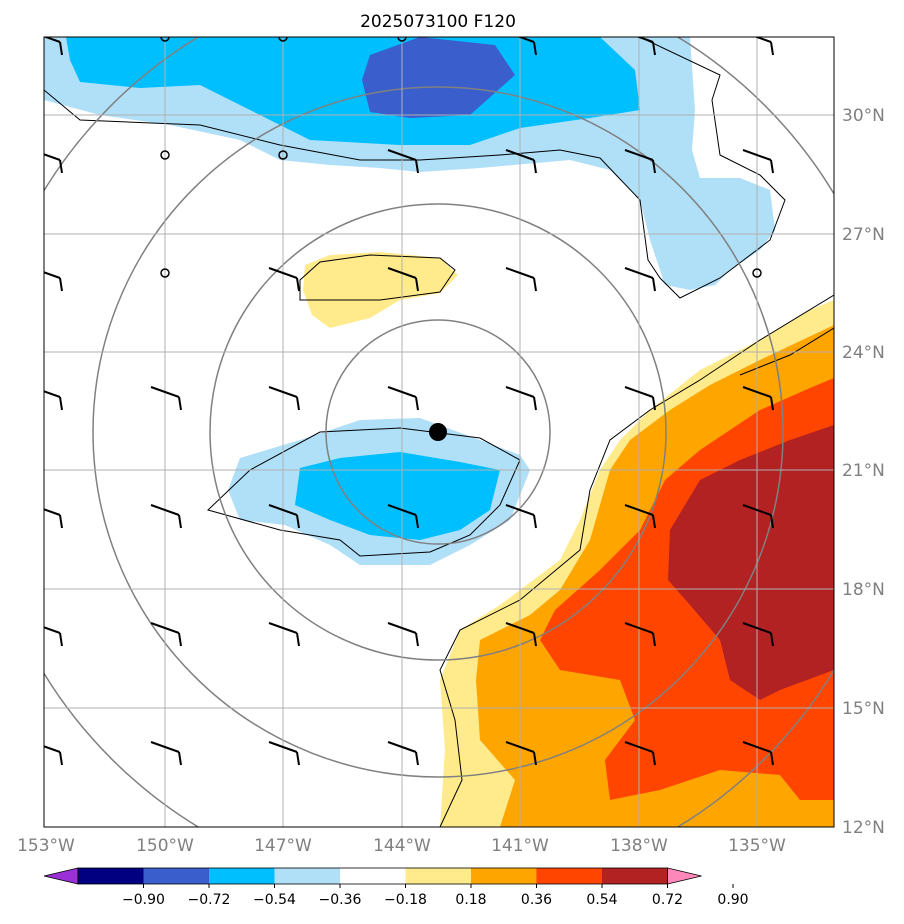 This screenshot has height=924, width=904. Describe the element at coordinates (863, 709) in the screenshot. I see `lat-label-15n: 15°N` at that location.